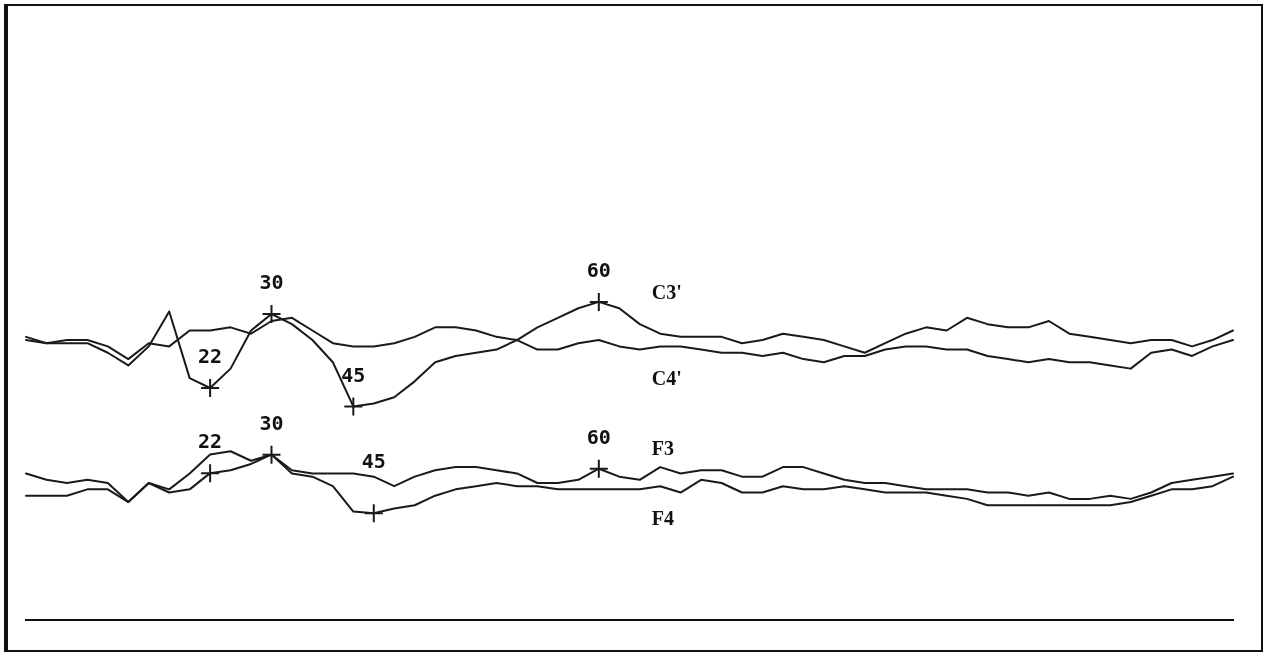 This screenshot has height=658, width=1269. Describe the element at coordinates (662, 517) in the screenshot. I see `series-label: F4` at that location.